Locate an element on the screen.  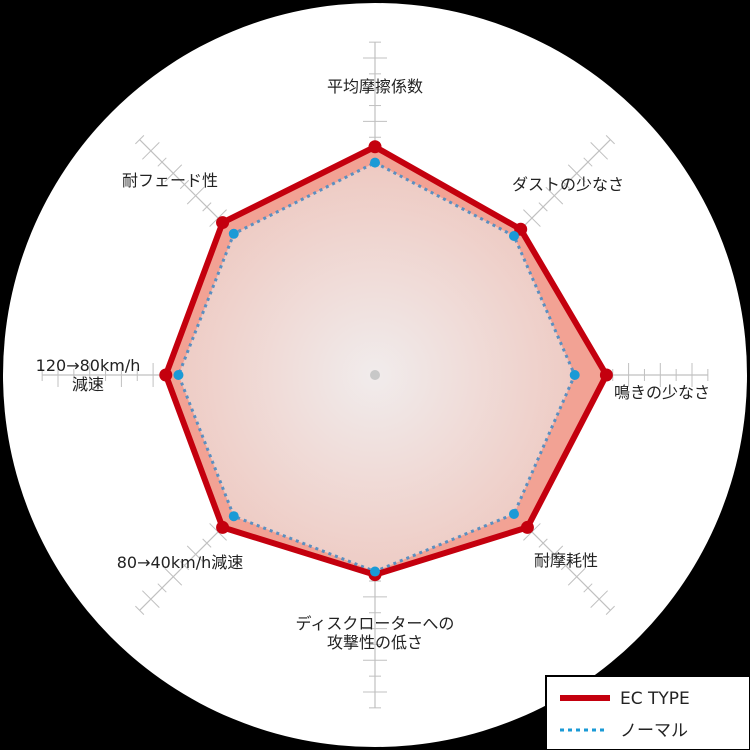
axis-label-line: 鳴きの少なさ is located at coordinates (662, 392).